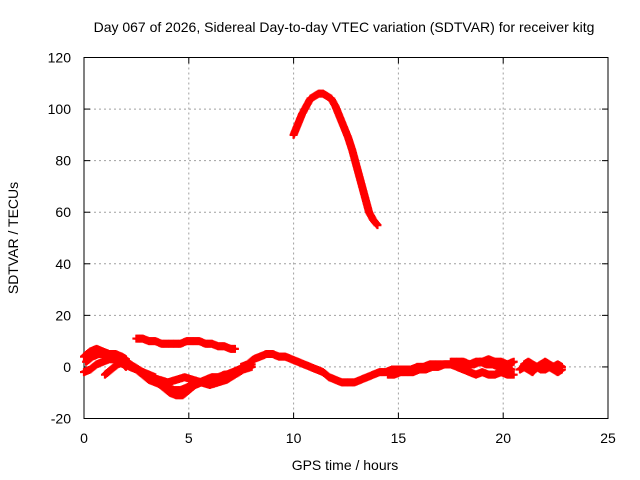 The image size is (640, 480). I want to click on y-tick-label: 0, so click(67, 367).